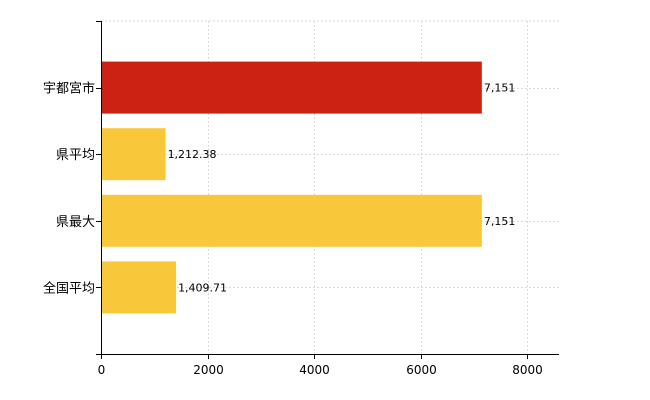 The width and height of the screenshot is (650, 400). What do you see at coordinates (192, 154) in the screenshot?
I see `data-label-1: 1,212.38` at bounding box center [192, 154].